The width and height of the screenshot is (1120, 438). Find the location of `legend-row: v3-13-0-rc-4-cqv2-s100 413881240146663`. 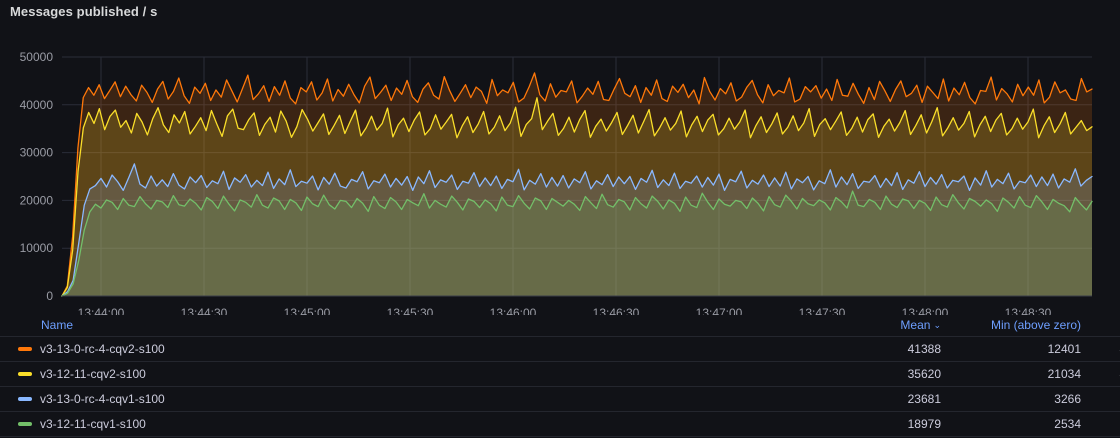

legend-row: v3-13-0-rc-4-cqv2-s100 413881240146663 is located at coordinates (560, 349).